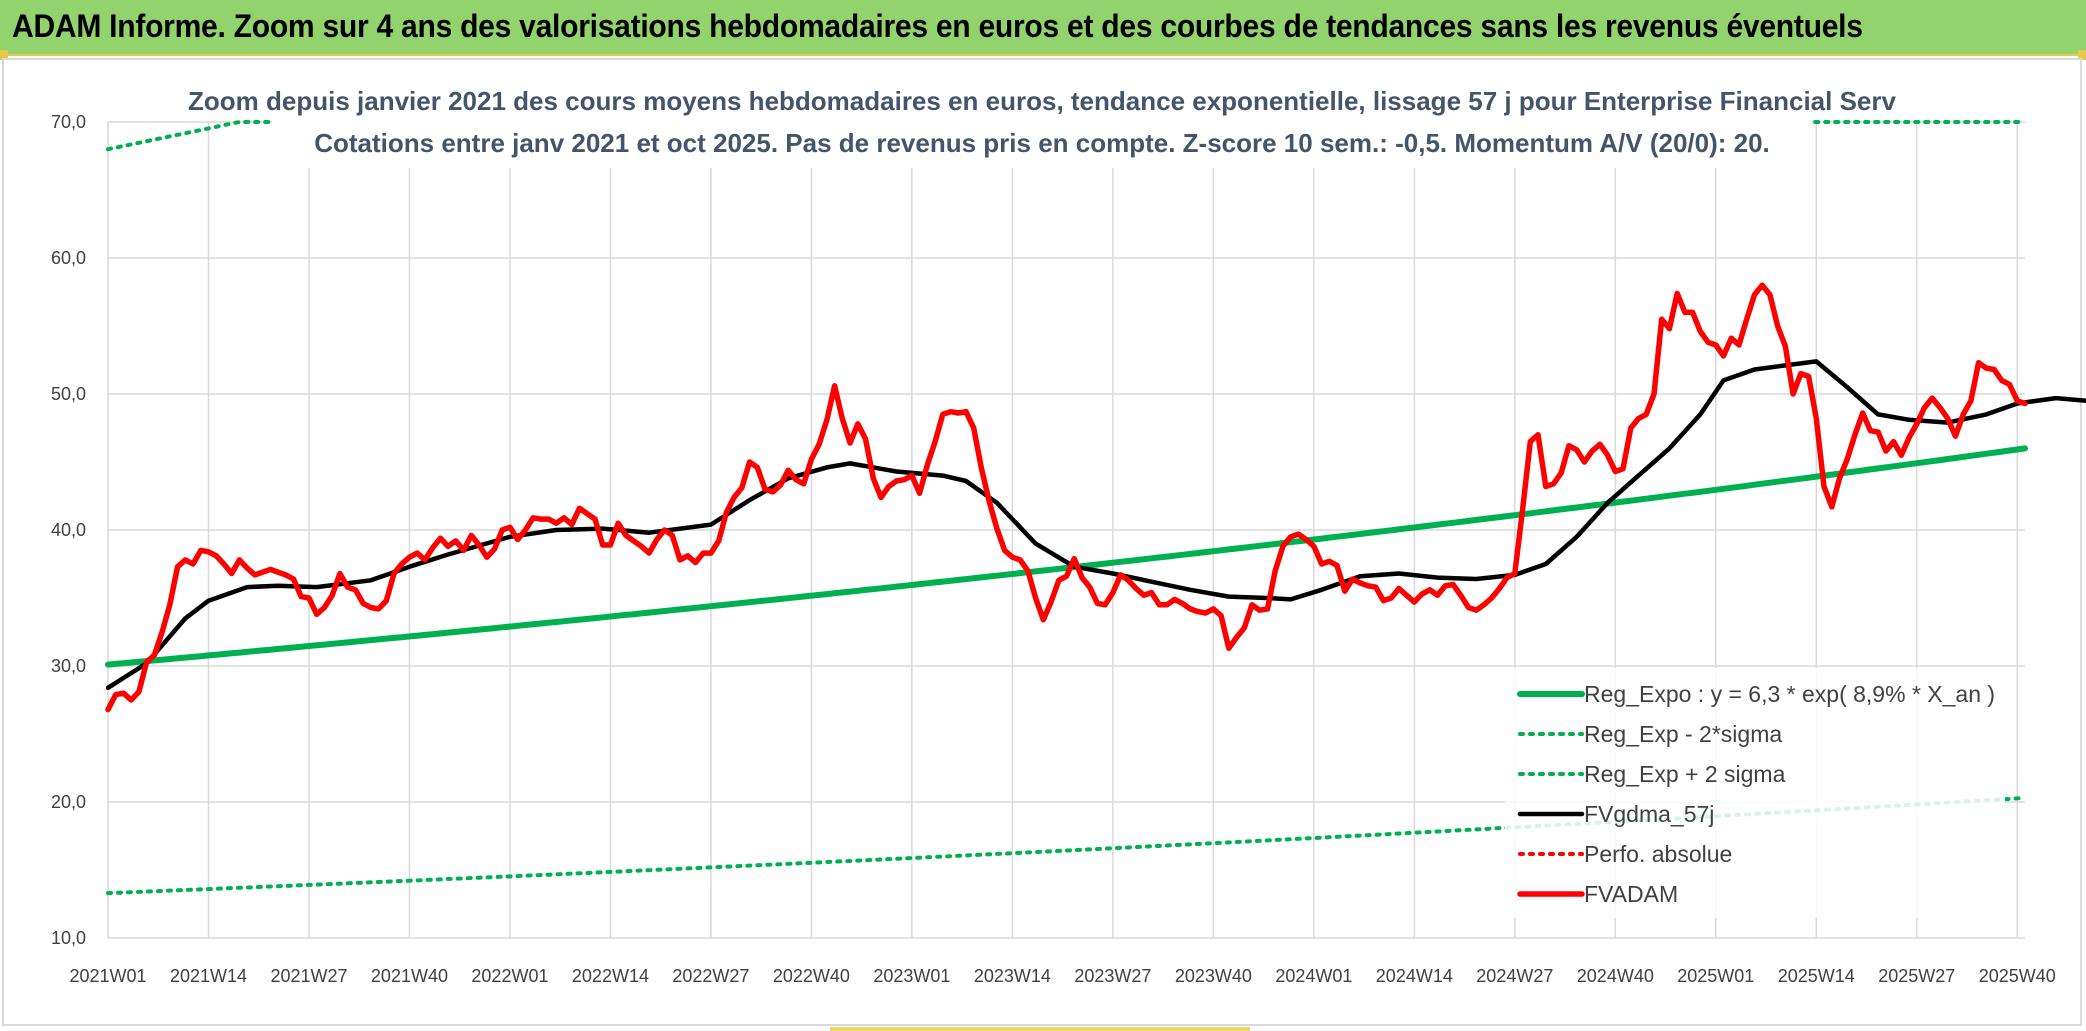 This screenshot has width=2086, height=1031. Describe the element at coordinates (68, 802) in the screenshot. I see `y-tick-label: 20,0` at that location.